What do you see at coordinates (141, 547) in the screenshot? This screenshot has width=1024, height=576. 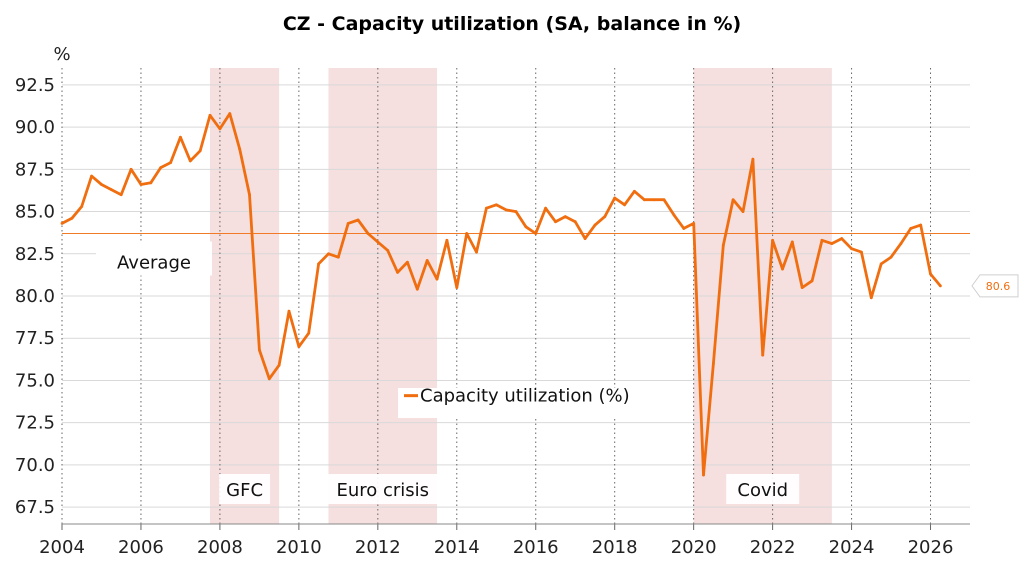 I see `x-tick-label: 2006` at bounding box center [141, 547].